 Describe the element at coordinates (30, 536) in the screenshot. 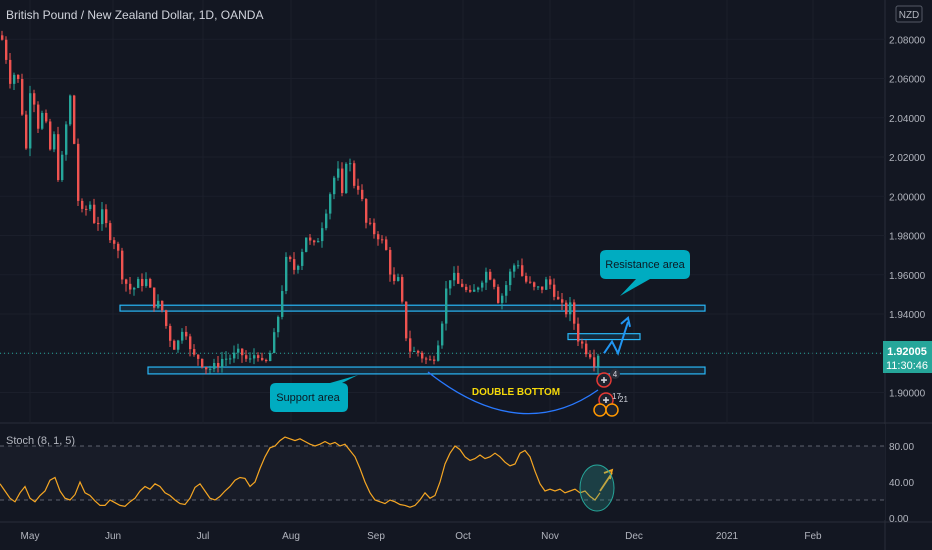

I see `time-tick: May` at that location.